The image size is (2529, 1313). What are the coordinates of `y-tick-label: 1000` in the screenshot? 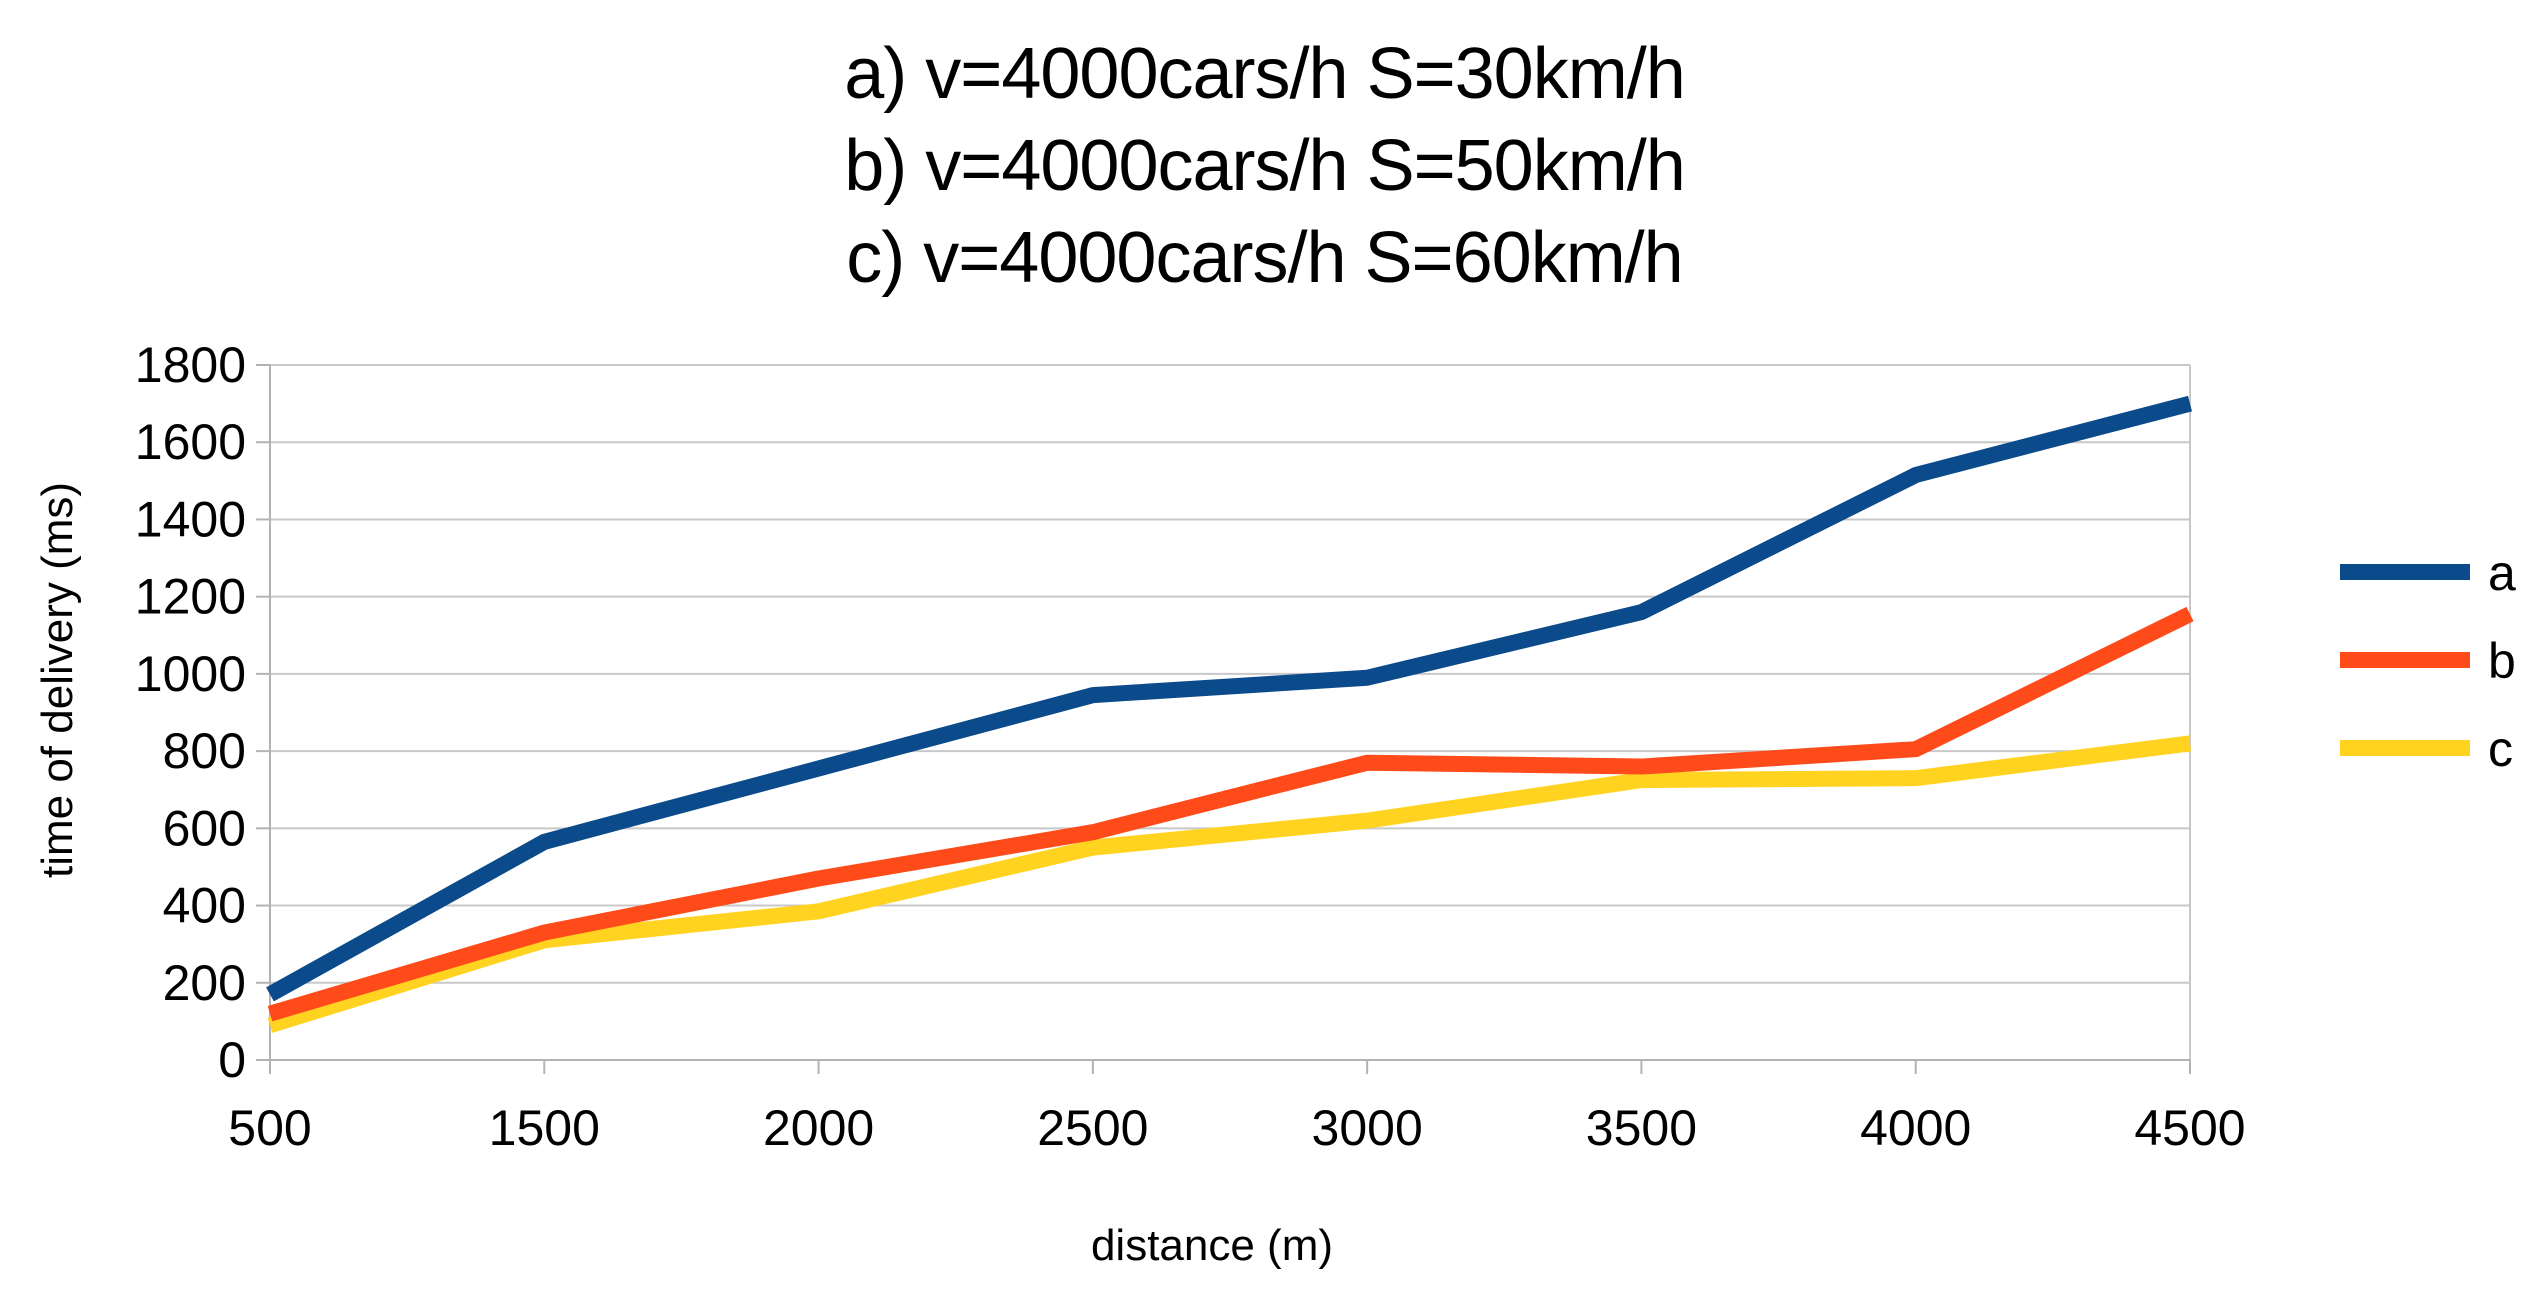 It's located at (190, 674).